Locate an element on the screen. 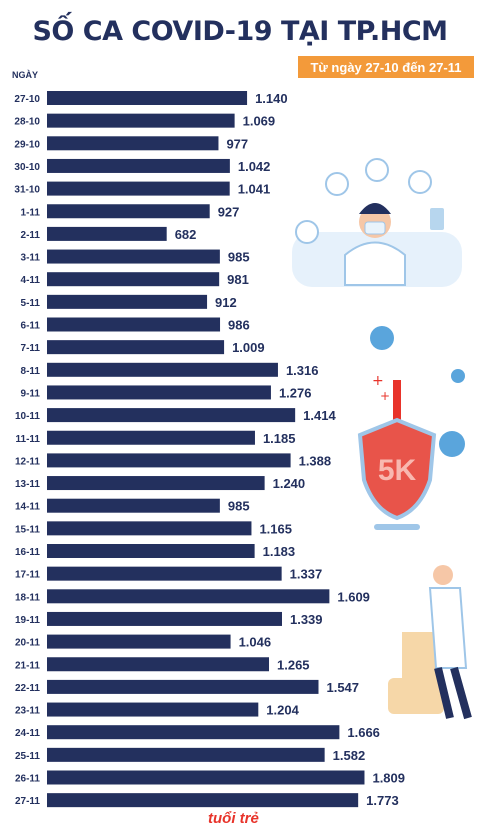  date-label: 9-11 is located at coordinates (31, 393).